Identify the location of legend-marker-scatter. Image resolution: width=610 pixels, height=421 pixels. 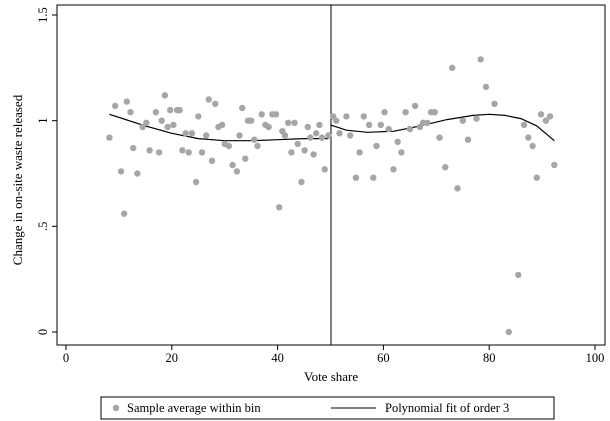
(116, 408).